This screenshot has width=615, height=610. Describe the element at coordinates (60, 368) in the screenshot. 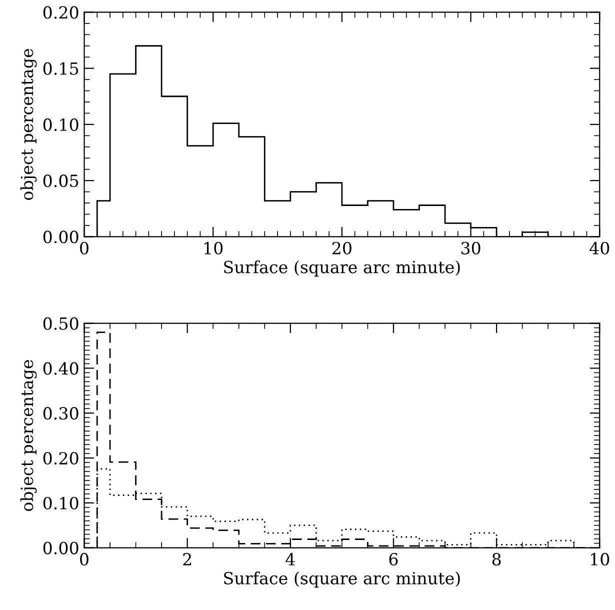

I see `y-tick-label: 0.40` at that location.